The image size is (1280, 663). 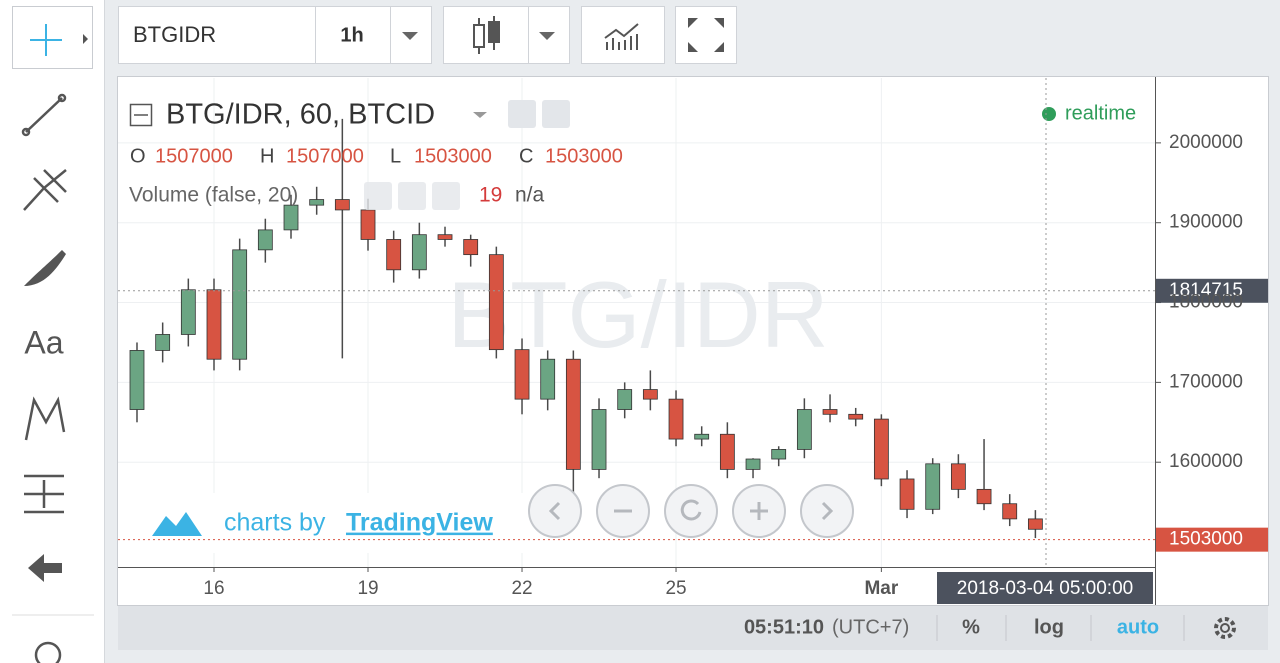 What do you see at coordinates (275, 35) in the screenshot?
I see `symbol-box` at bounding box center [275, 35].